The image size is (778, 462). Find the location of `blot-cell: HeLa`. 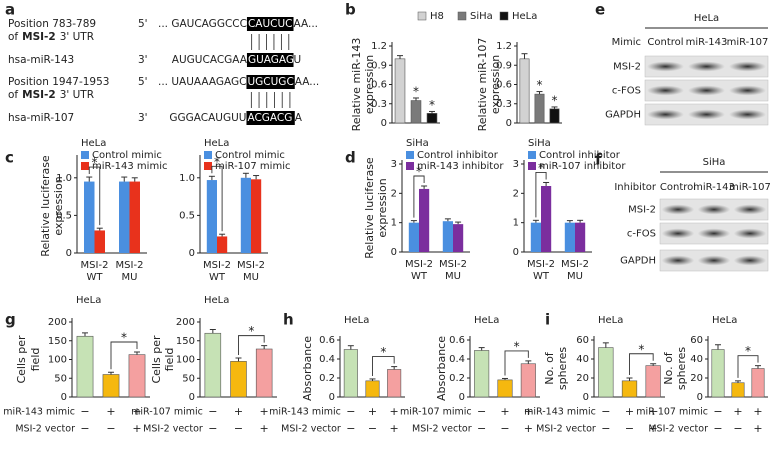

blot-cell: HeLa is located at coordinates (706, 18).